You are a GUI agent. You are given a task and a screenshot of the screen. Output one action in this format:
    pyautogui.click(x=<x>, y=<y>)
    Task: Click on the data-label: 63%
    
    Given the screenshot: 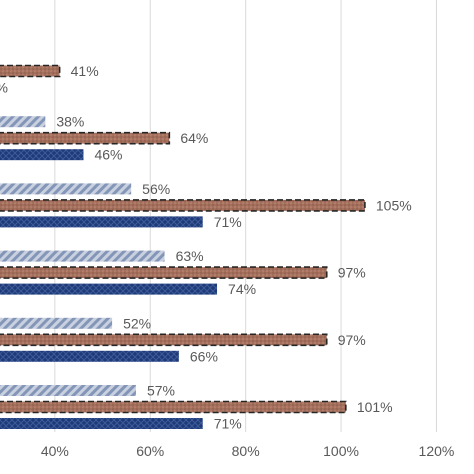 What is the action you would take?
    pyautogui.click(x=190, y=256)
    